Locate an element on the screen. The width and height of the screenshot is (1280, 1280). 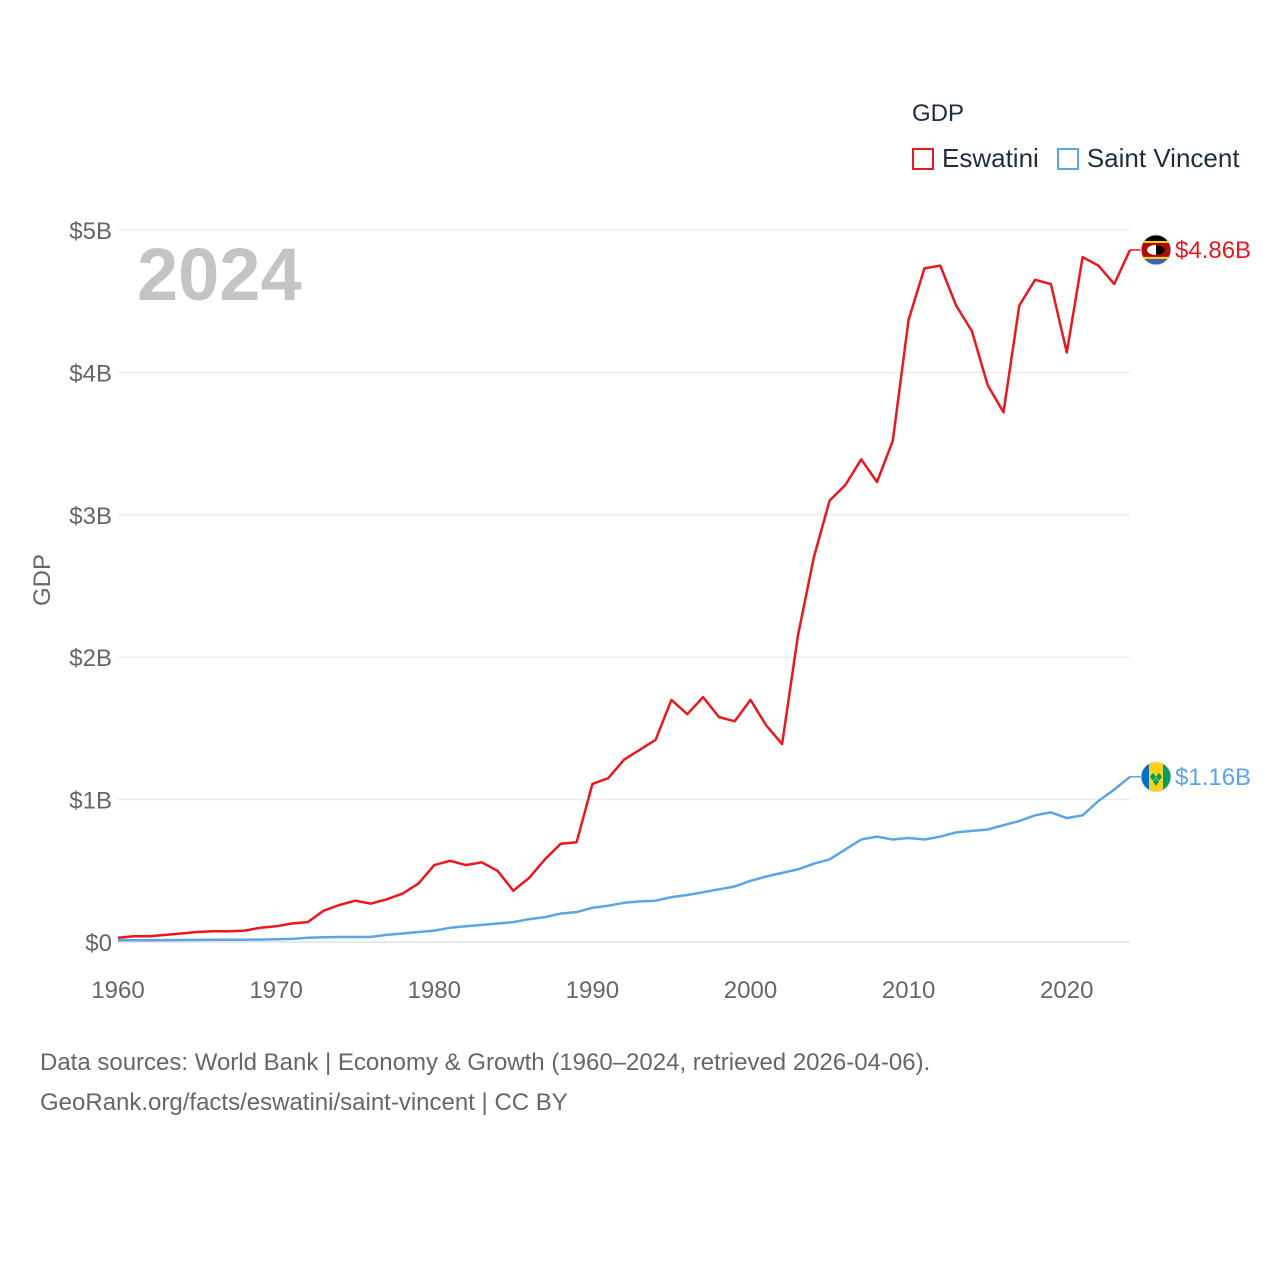
end-markers is located at coordinates (1156, 513).